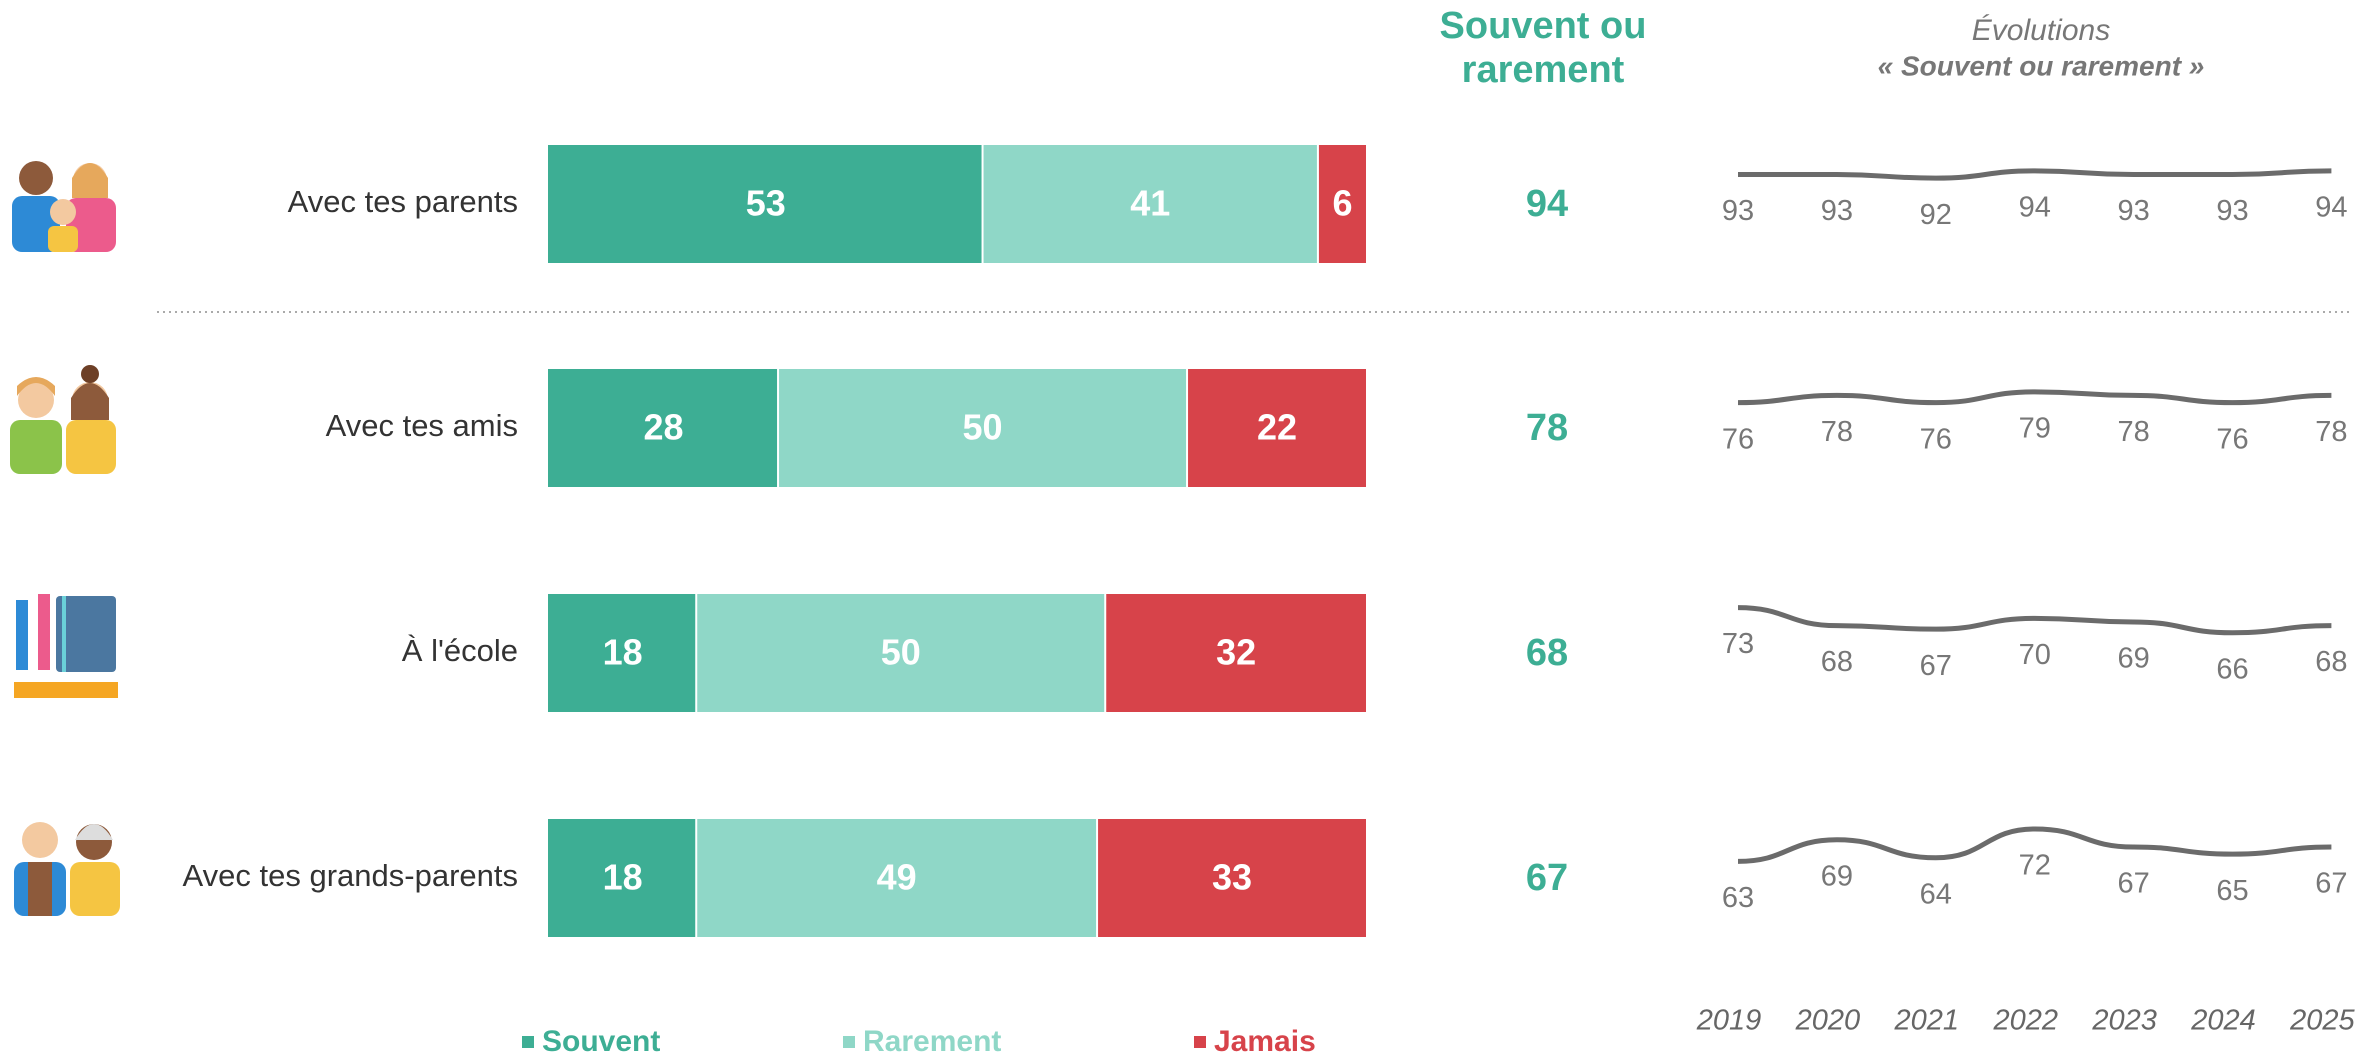 Image resolution: width=2374 pixels, height=1060 pixels. What do you see at coordinates (1738, 898) in the screenshot?
I see `trend-value-label: 63` at bounding box center [1738, 898].